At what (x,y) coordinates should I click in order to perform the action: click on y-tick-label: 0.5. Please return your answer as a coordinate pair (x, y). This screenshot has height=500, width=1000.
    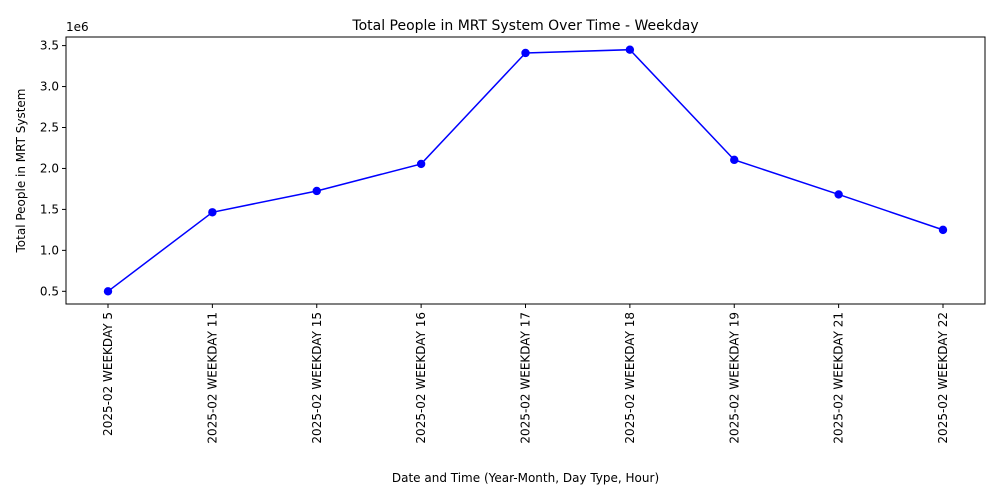
    Looking at the image, I should click on (49, 291).